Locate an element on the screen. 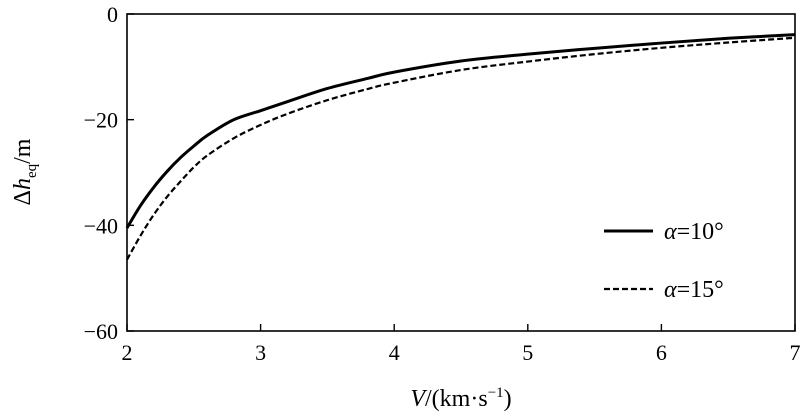  x-axis-ticks: 2 3 4 5 6 7 is located at coordinates (461, 344).